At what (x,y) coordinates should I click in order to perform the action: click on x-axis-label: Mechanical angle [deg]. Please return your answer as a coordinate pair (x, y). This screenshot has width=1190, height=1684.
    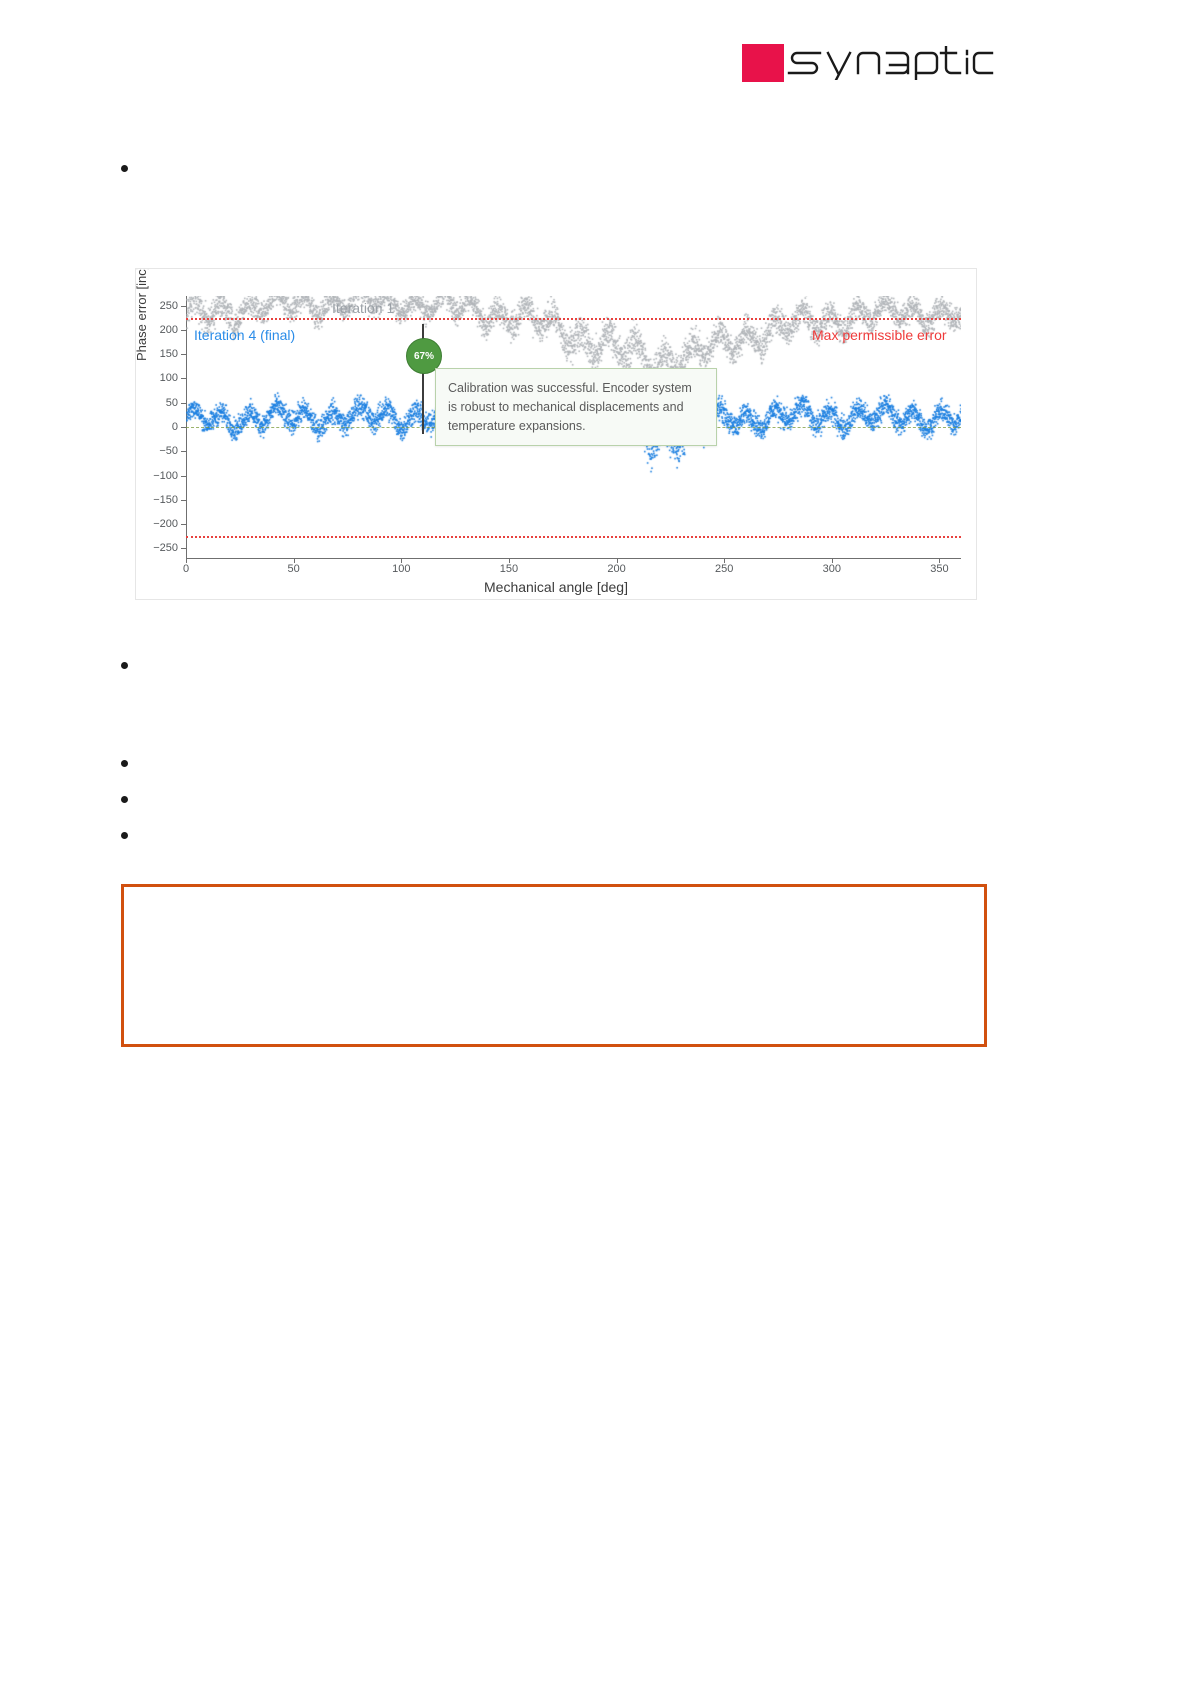
    Looking at the image, I should click on (556, 587).